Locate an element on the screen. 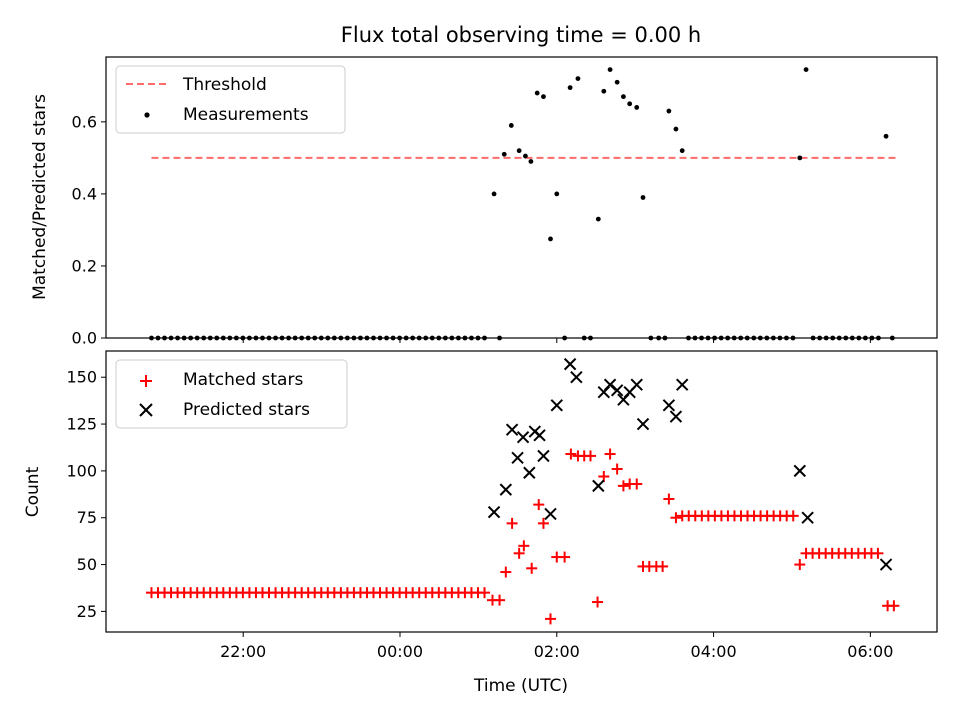  legend-predicted-label: Predicted stars is located at coordinates (246, 410).